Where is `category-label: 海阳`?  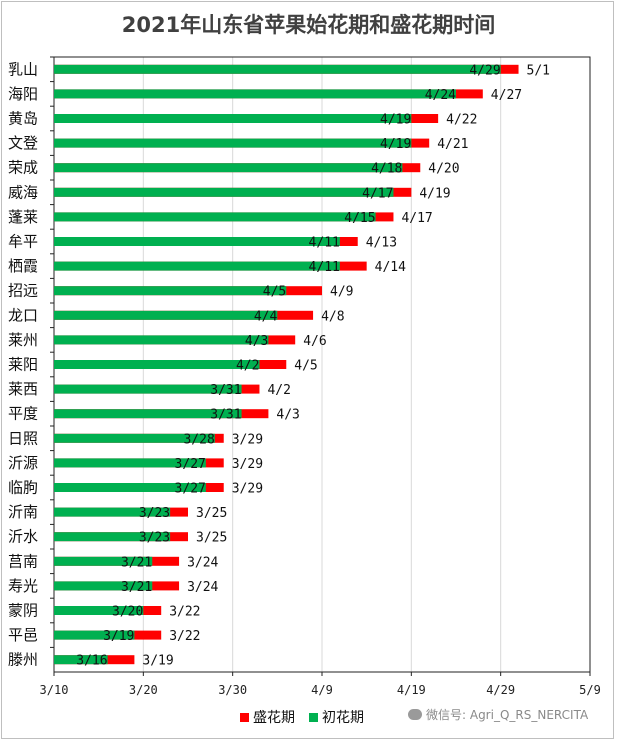
category-label: 海阳 is located at coordinates (23, 94).